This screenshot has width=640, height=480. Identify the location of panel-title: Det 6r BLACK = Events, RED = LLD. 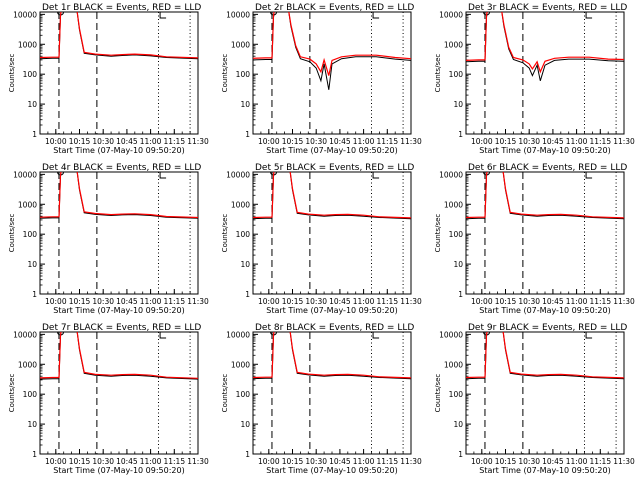
(547, 168).